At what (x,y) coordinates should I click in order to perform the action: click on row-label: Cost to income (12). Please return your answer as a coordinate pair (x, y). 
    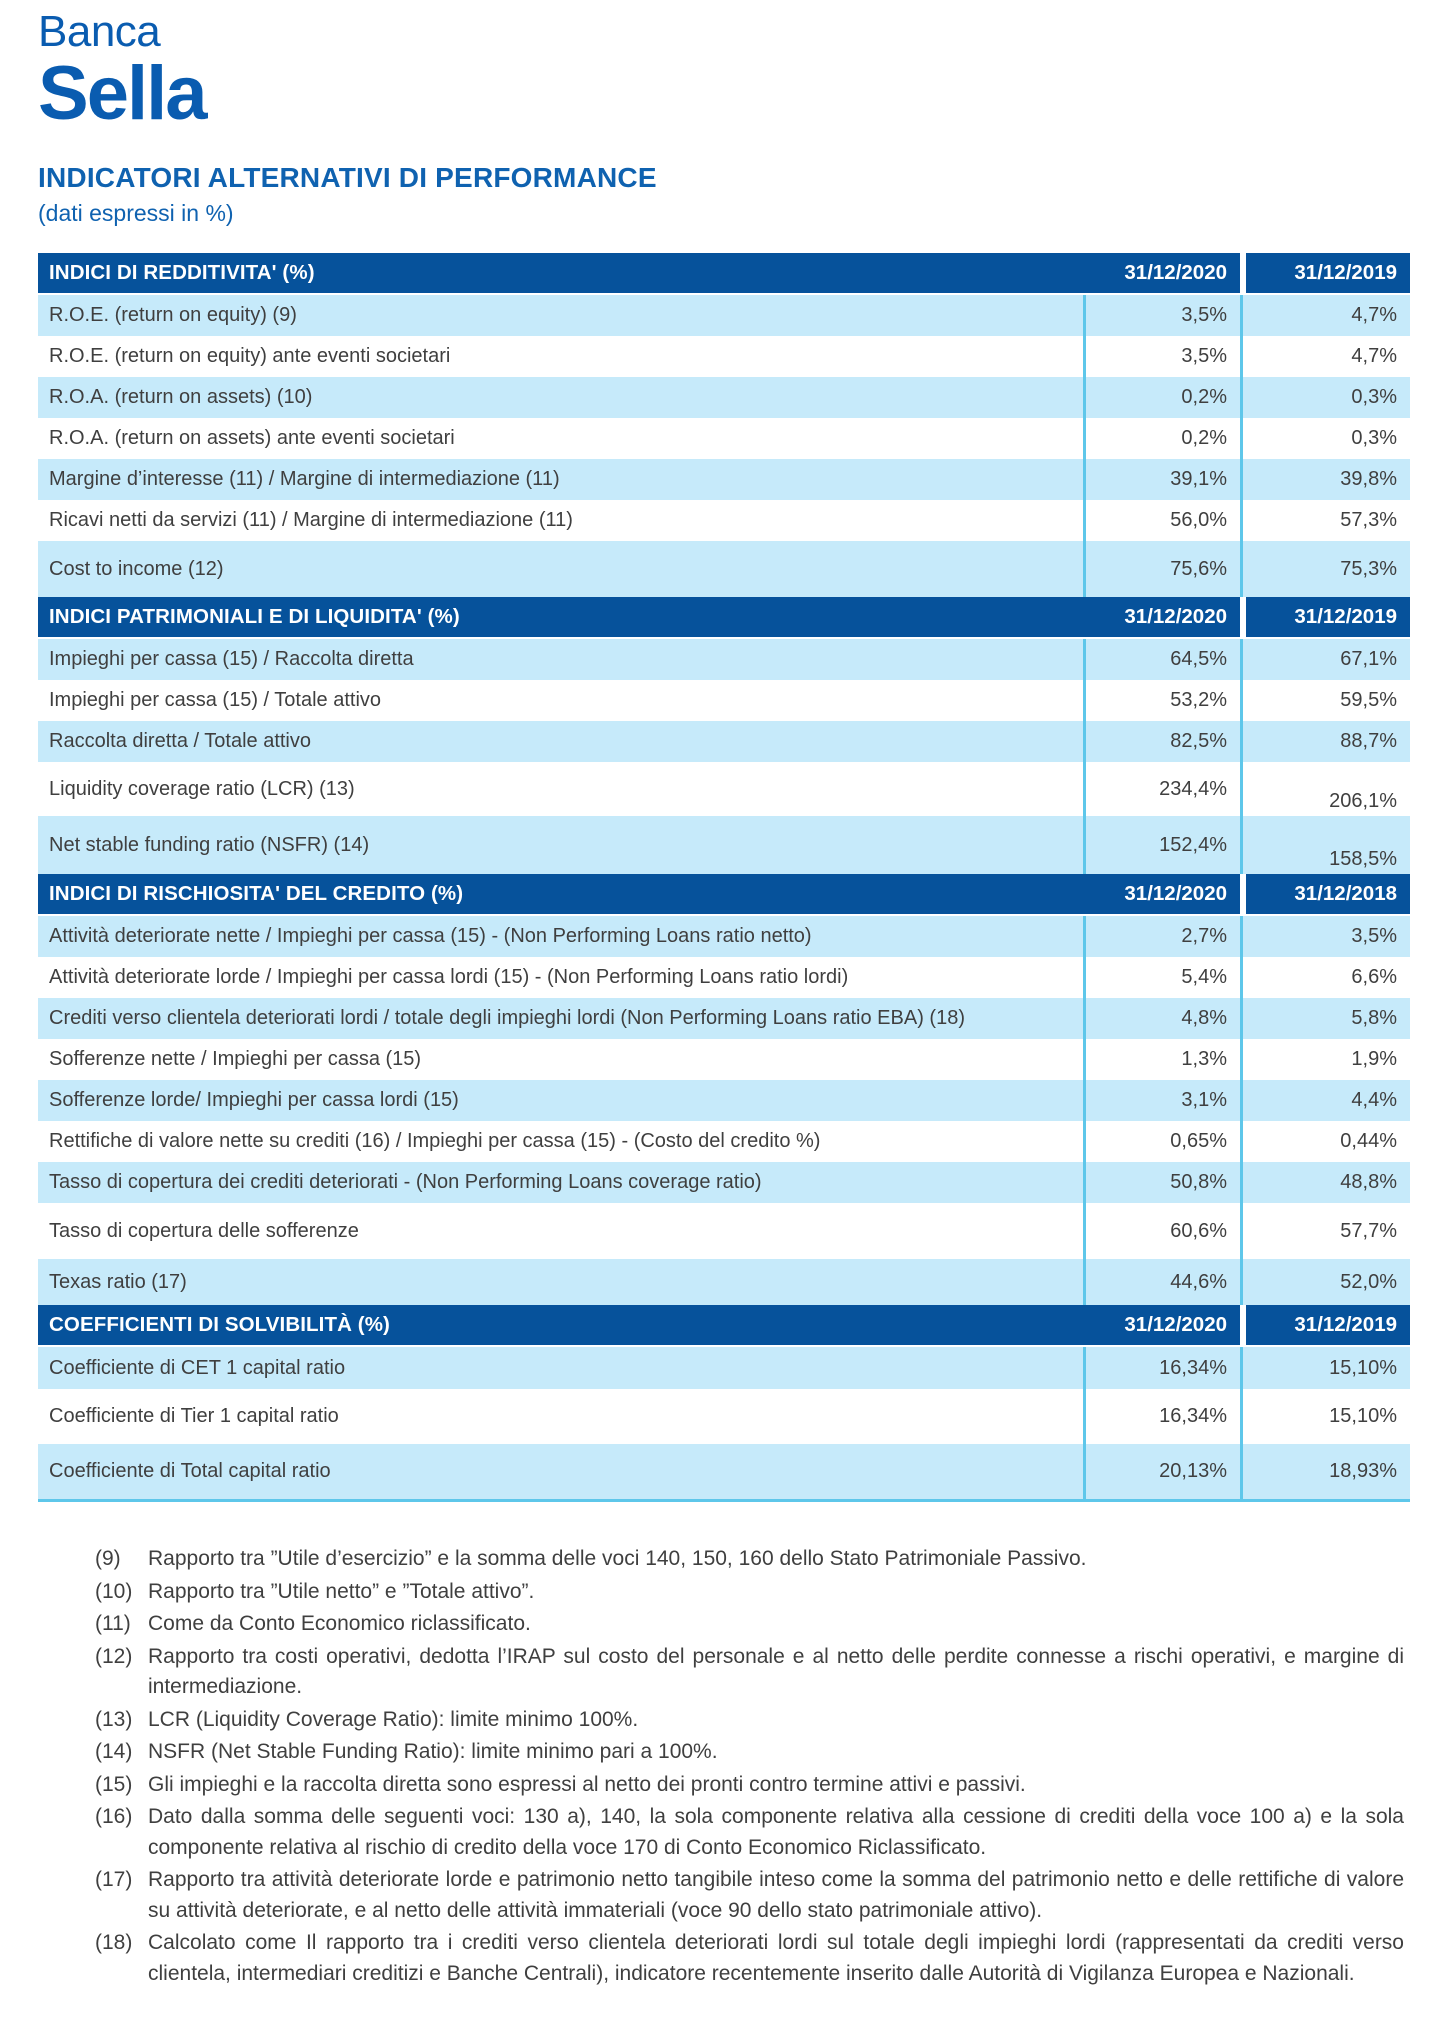
    Looking at the image, I should click on (136, 568).